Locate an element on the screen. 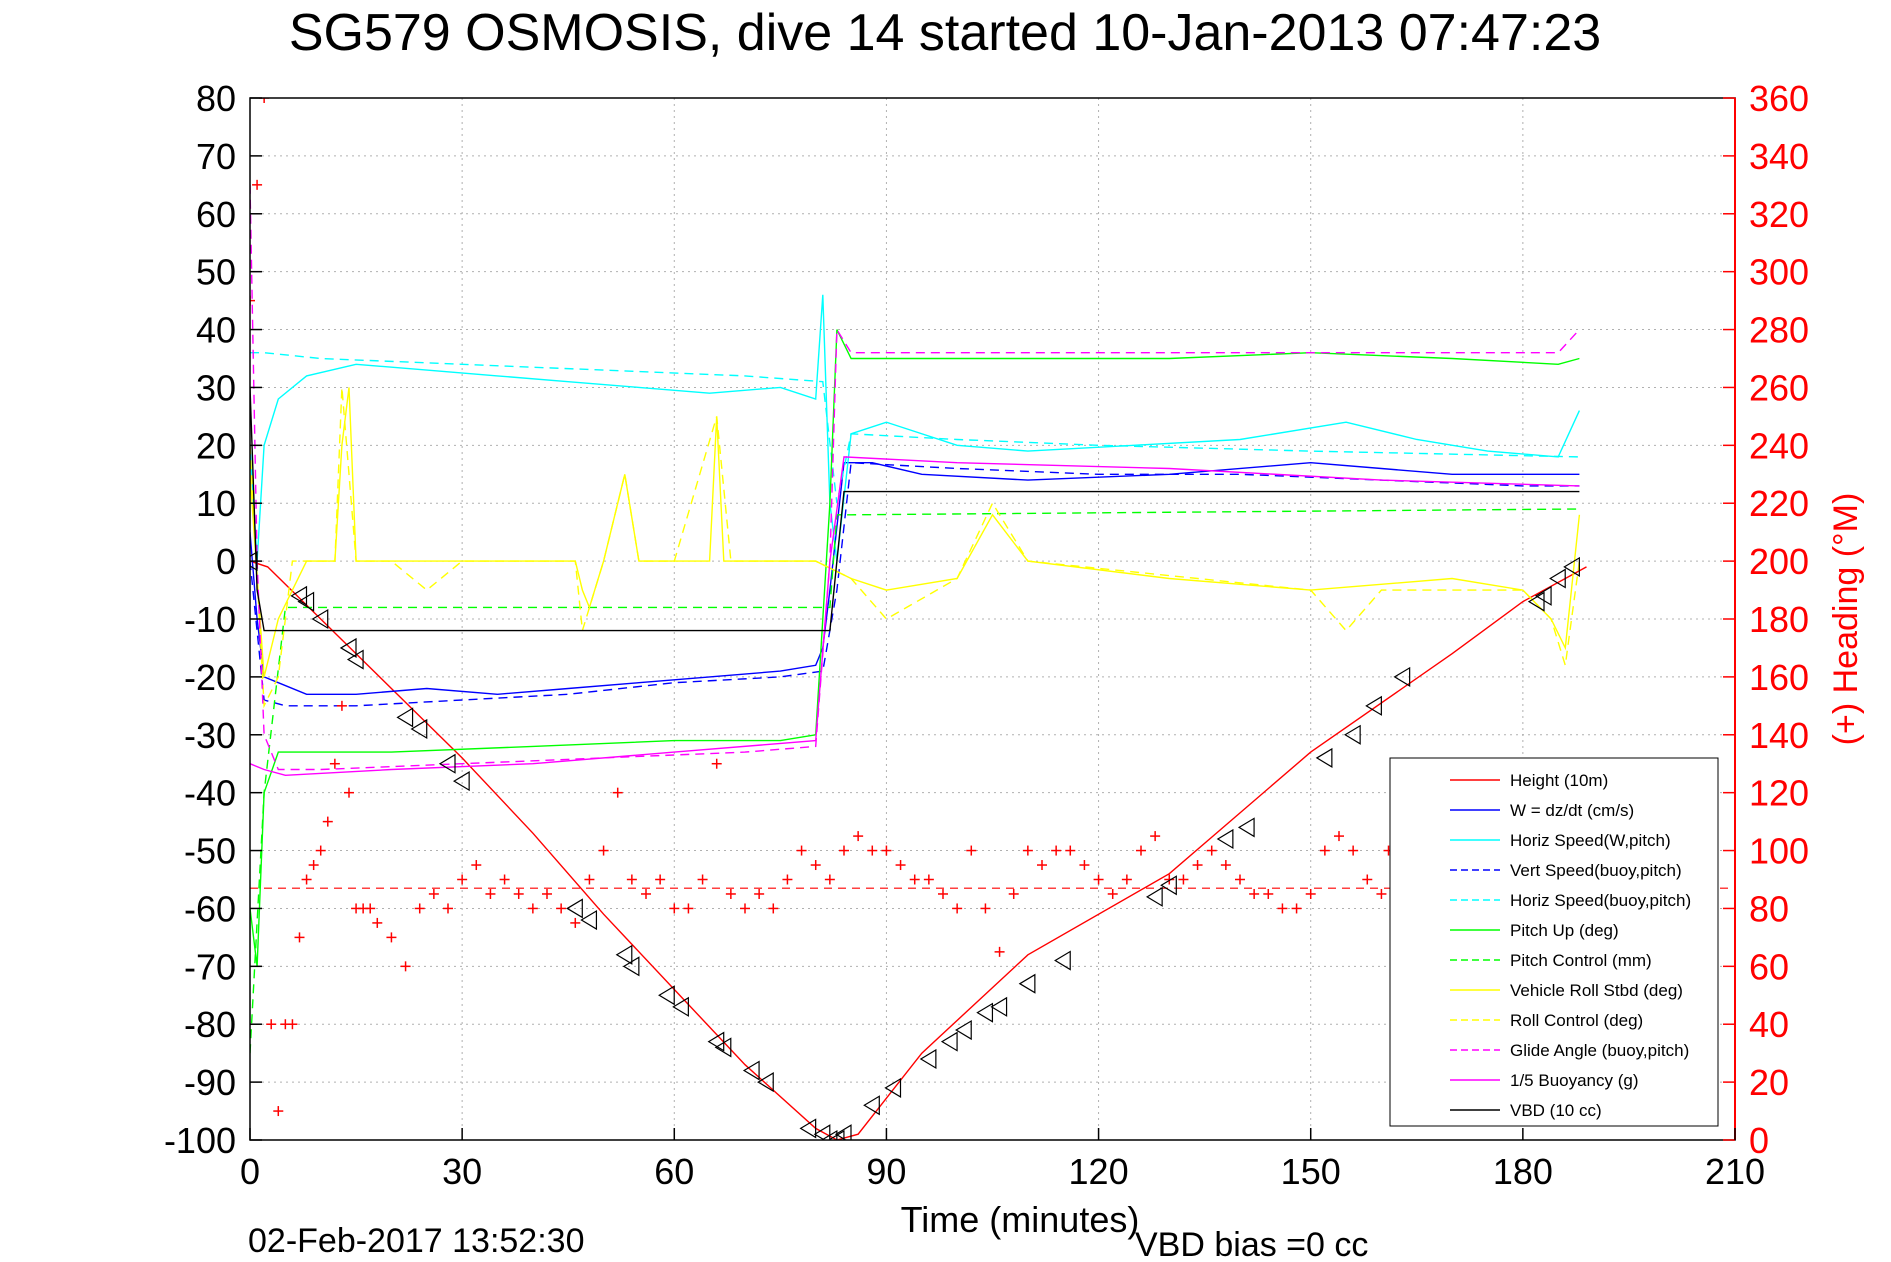  y-tick-label: 20 is located at coordinates (216, 445).